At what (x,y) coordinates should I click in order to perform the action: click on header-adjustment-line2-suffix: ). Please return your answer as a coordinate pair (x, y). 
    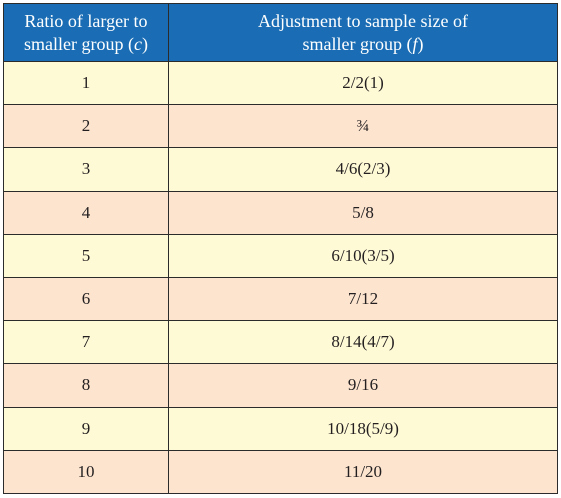
    Looking at the image, I should click on (420, 43).